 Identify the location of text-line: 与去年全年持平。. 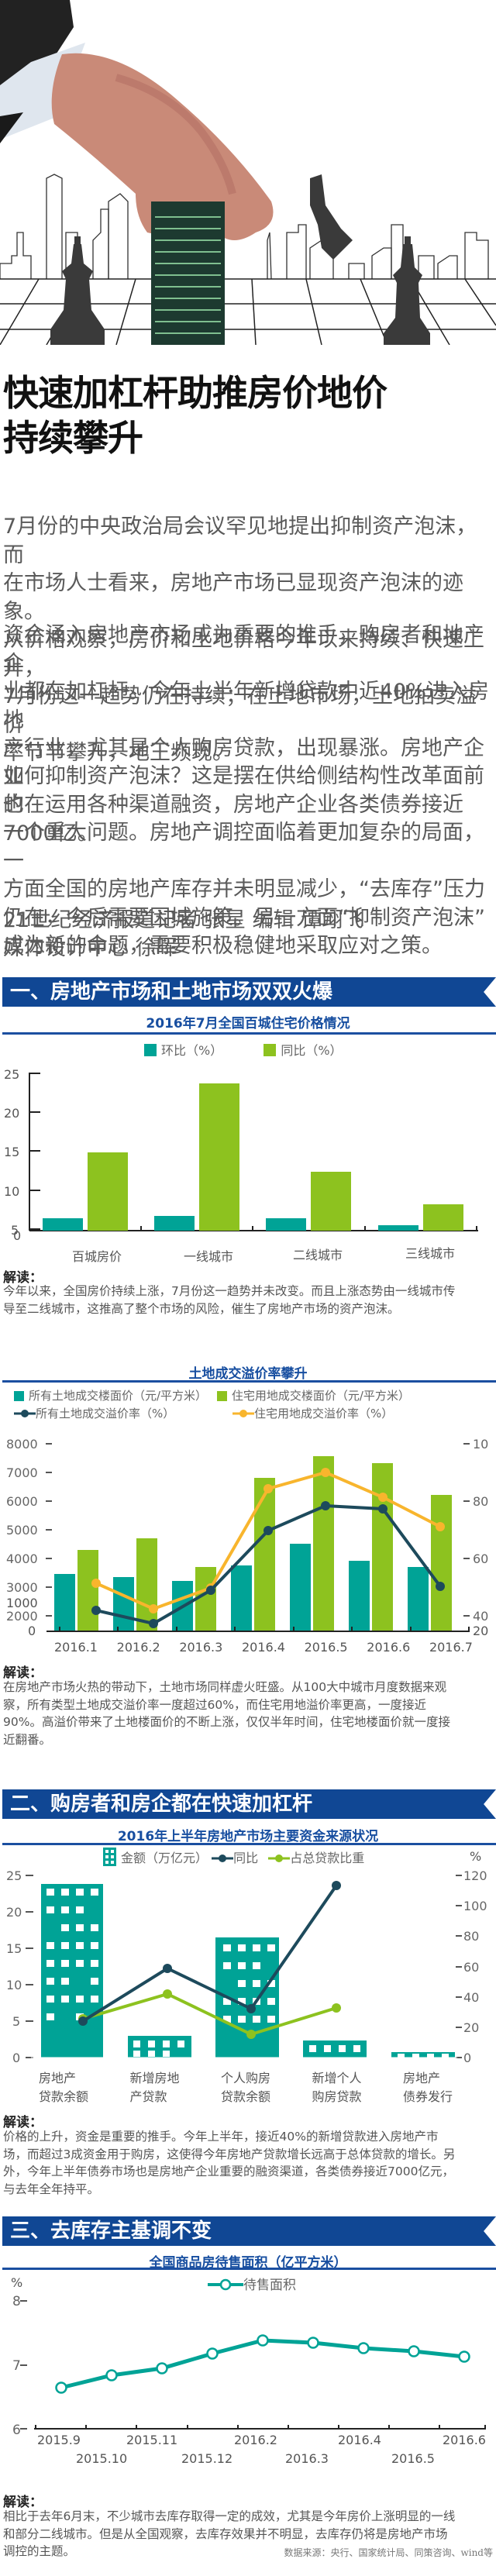
(51, 2189).